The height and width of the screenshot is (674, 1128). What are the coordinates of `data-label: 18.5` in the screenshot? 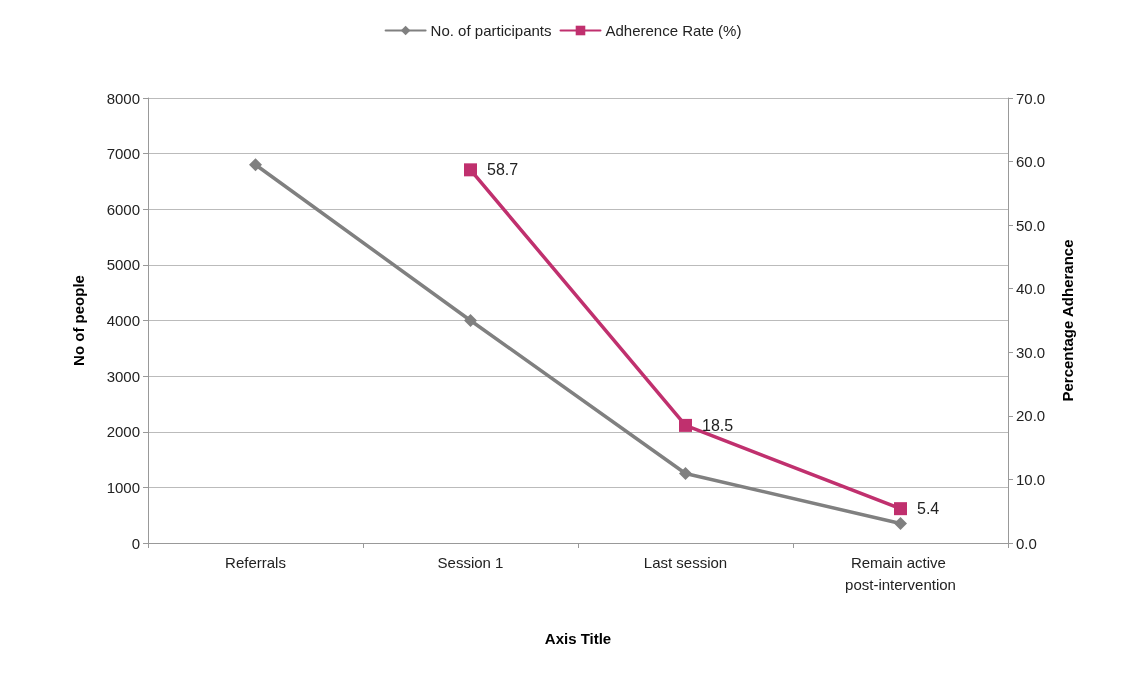 It's located at (718, 425).